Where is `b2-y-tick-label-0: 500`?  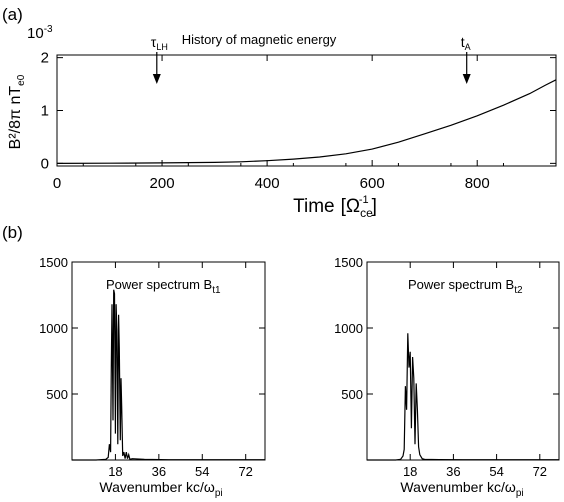
b2-y-tick-label-0: 500 is located at coordinates (352, 394).